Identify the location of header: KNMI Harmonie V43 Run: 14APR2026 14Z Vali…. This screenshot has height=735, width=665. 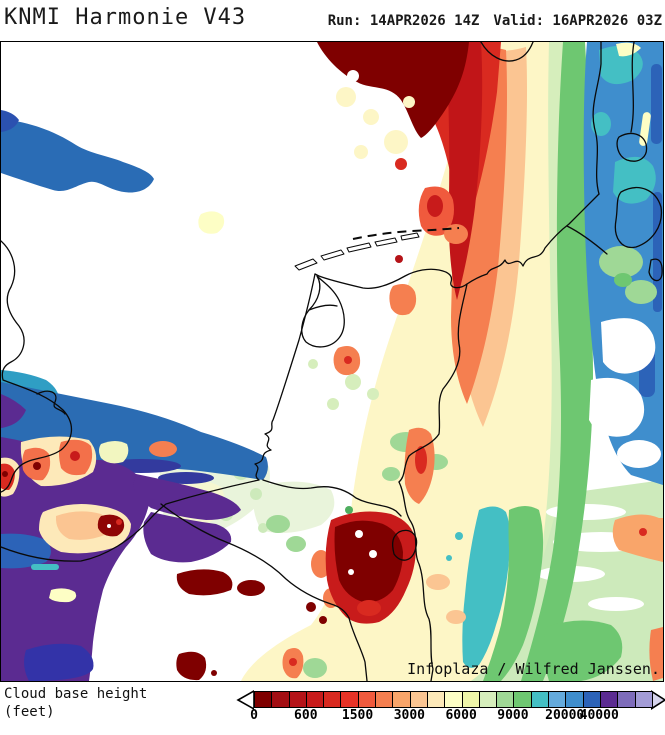
(332, 20).